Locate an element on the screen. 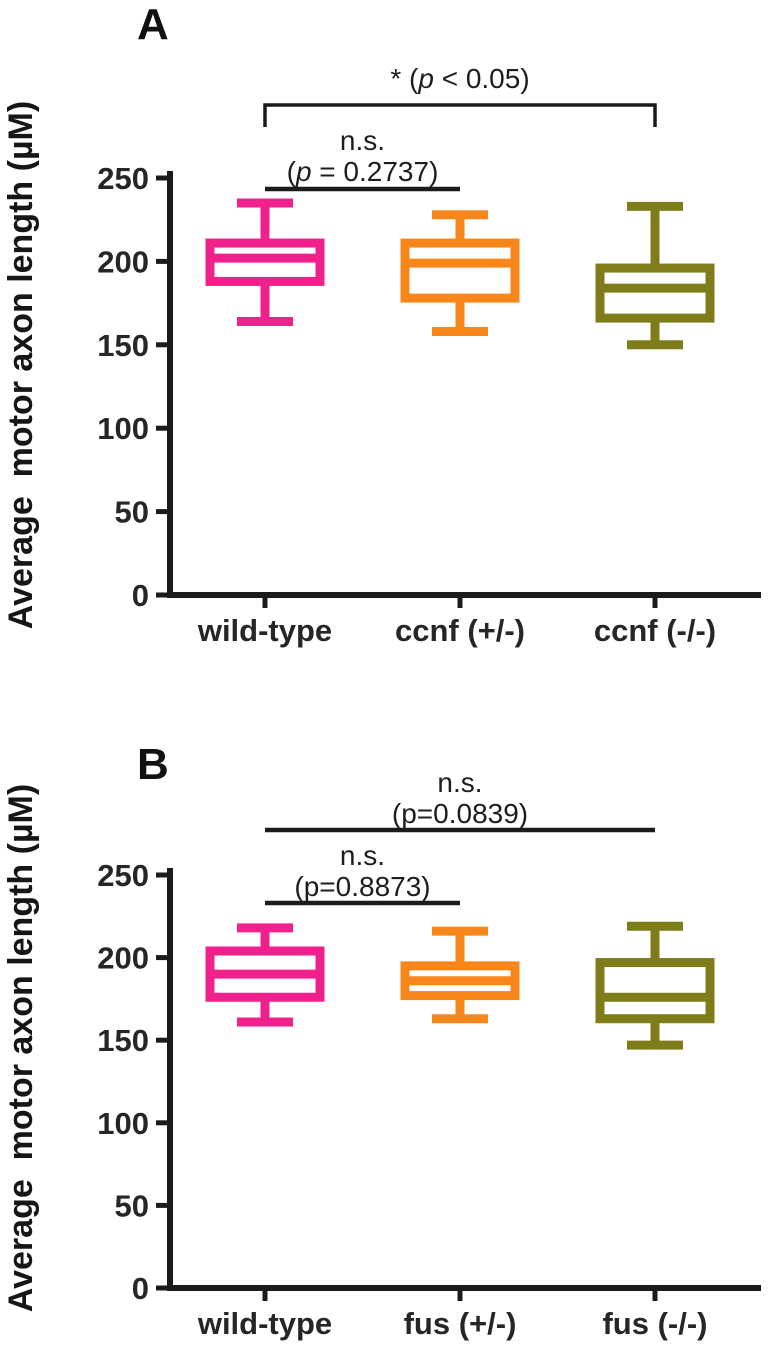 The image size is (770, 1361). box-plot-ccnf-+--- is located at coordinates (460, 273).